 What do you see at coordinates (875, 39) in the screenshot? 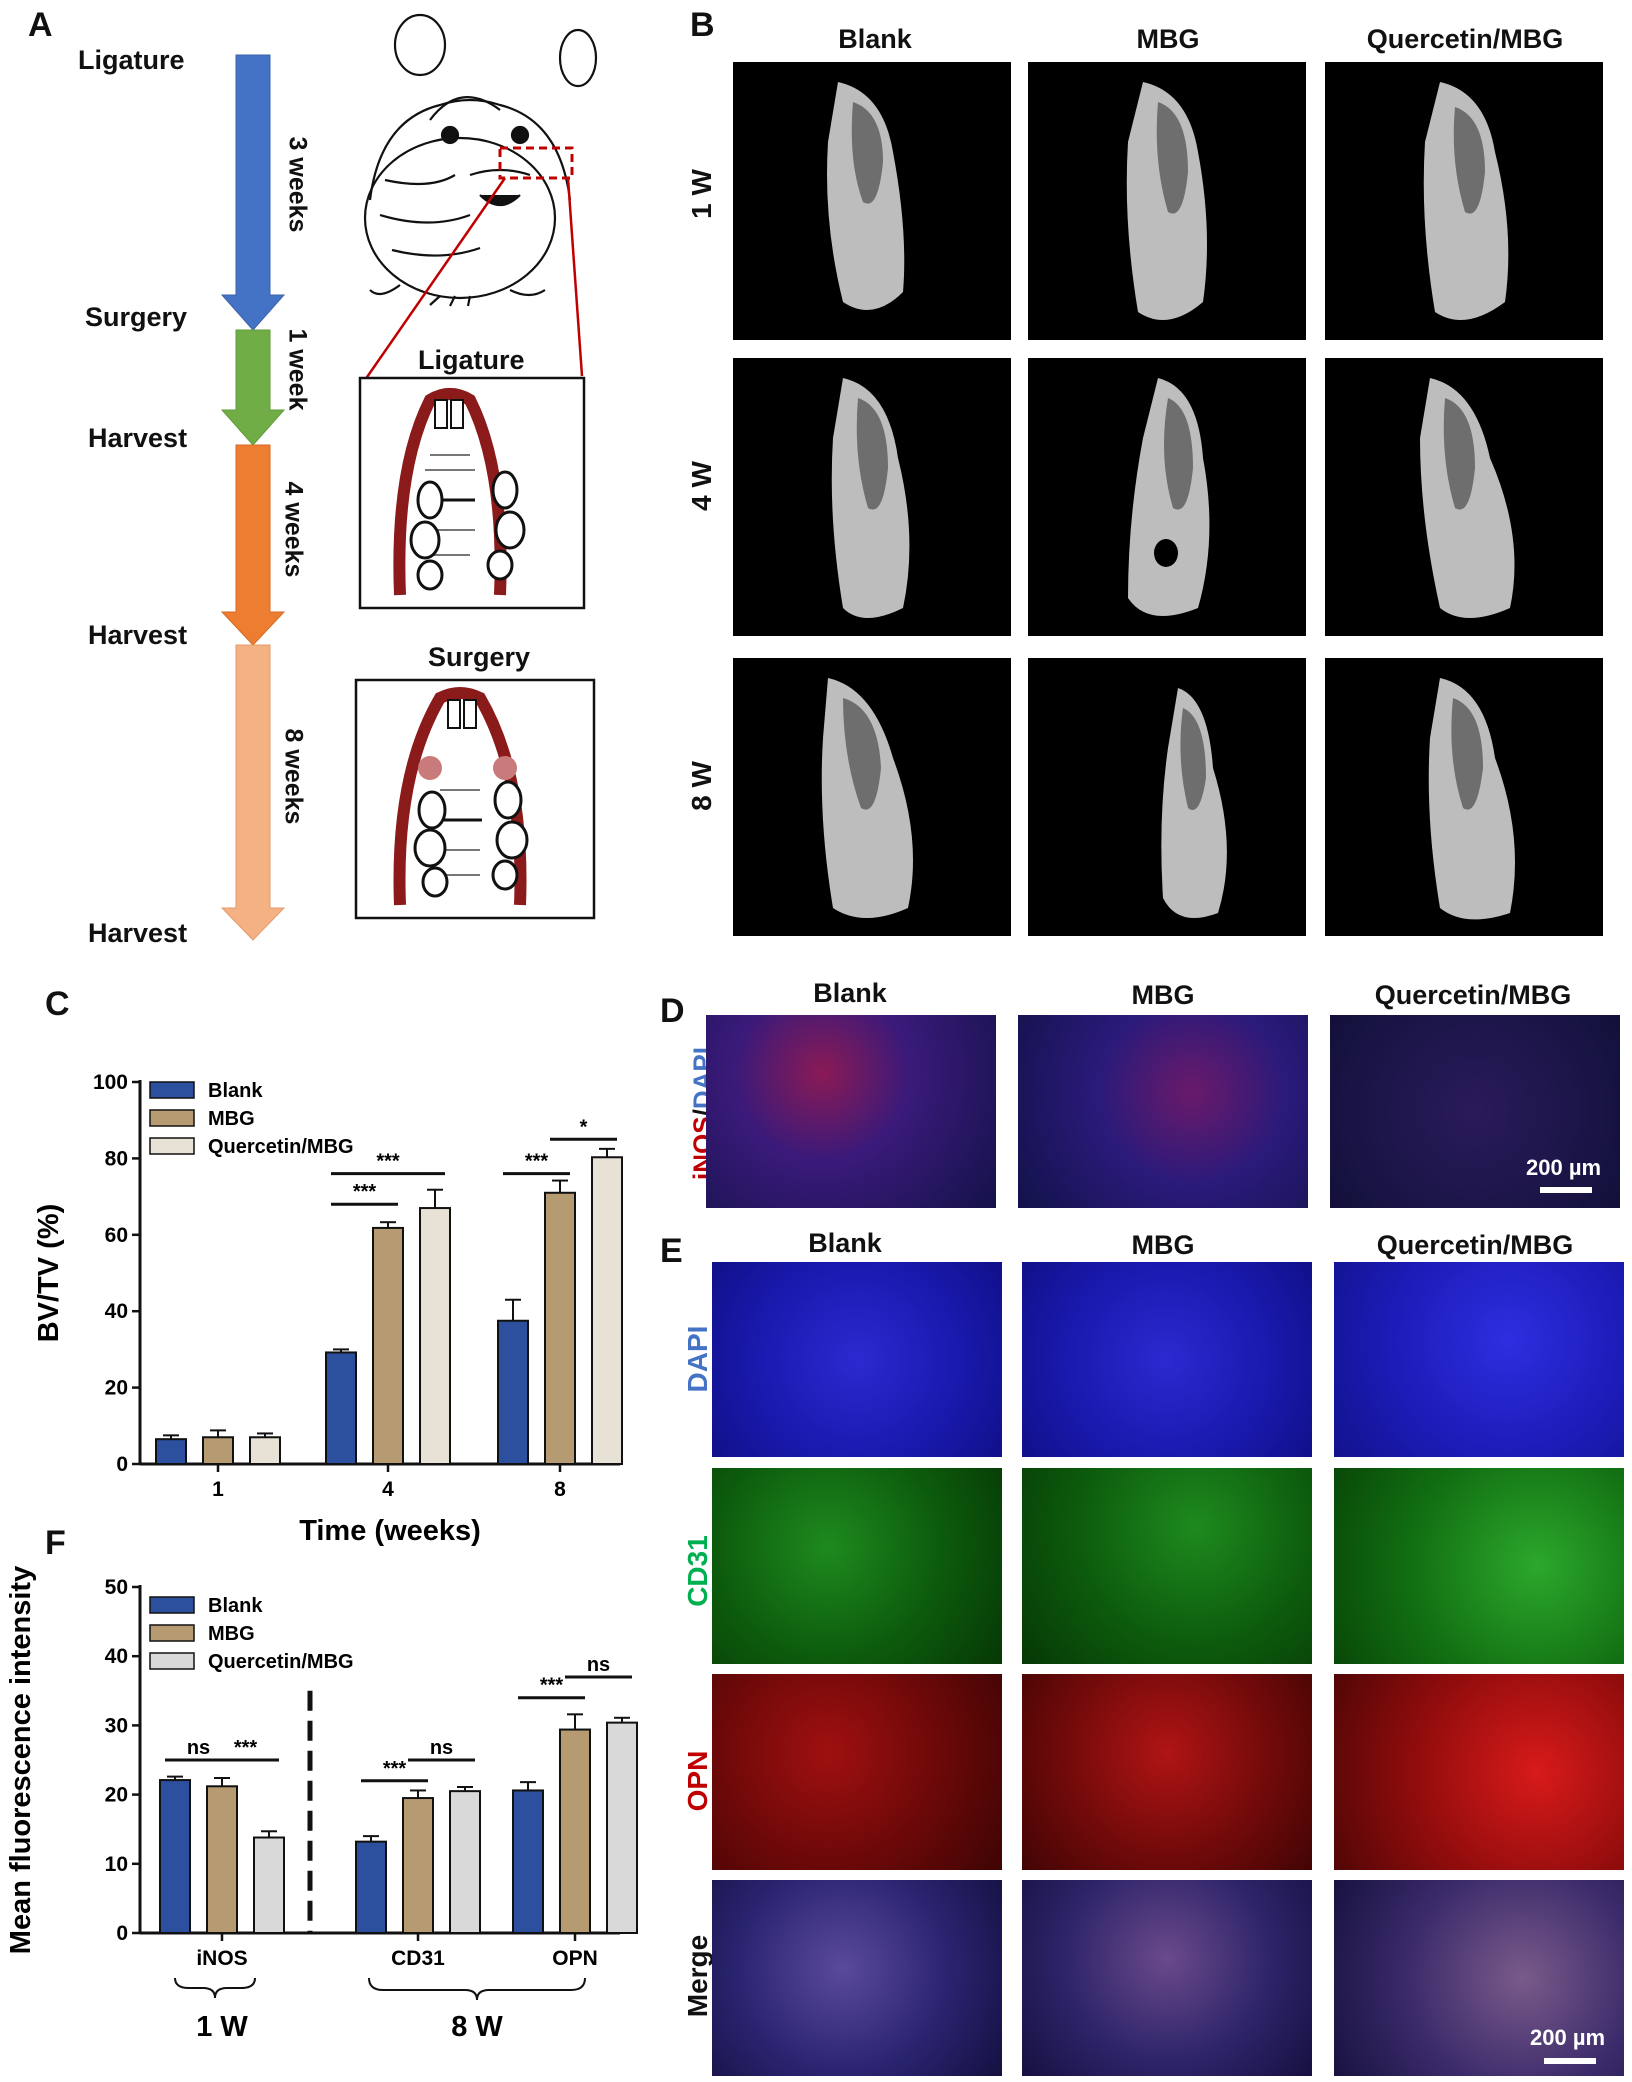
I see `b-col-blank: Blank` at bounding box center [875, 39].